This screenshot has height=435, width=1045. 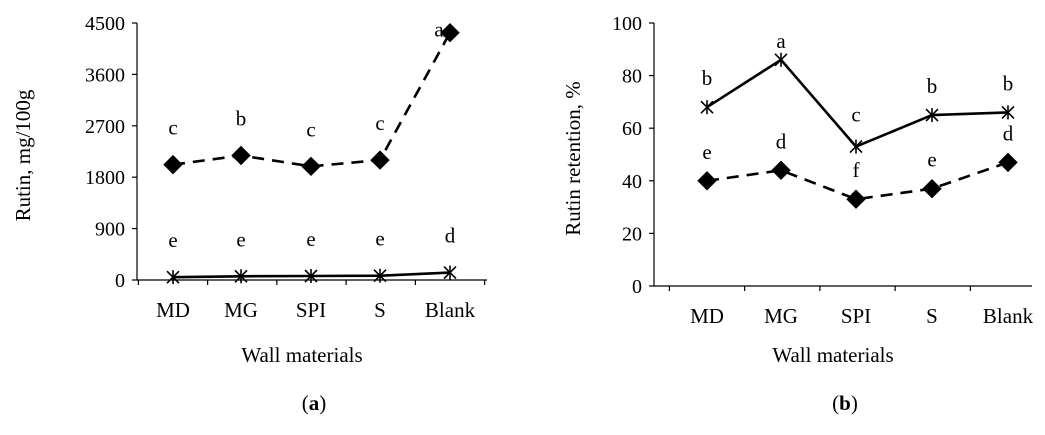 I want to click on y-tick-label: 2700, so click(x=105, y=127).